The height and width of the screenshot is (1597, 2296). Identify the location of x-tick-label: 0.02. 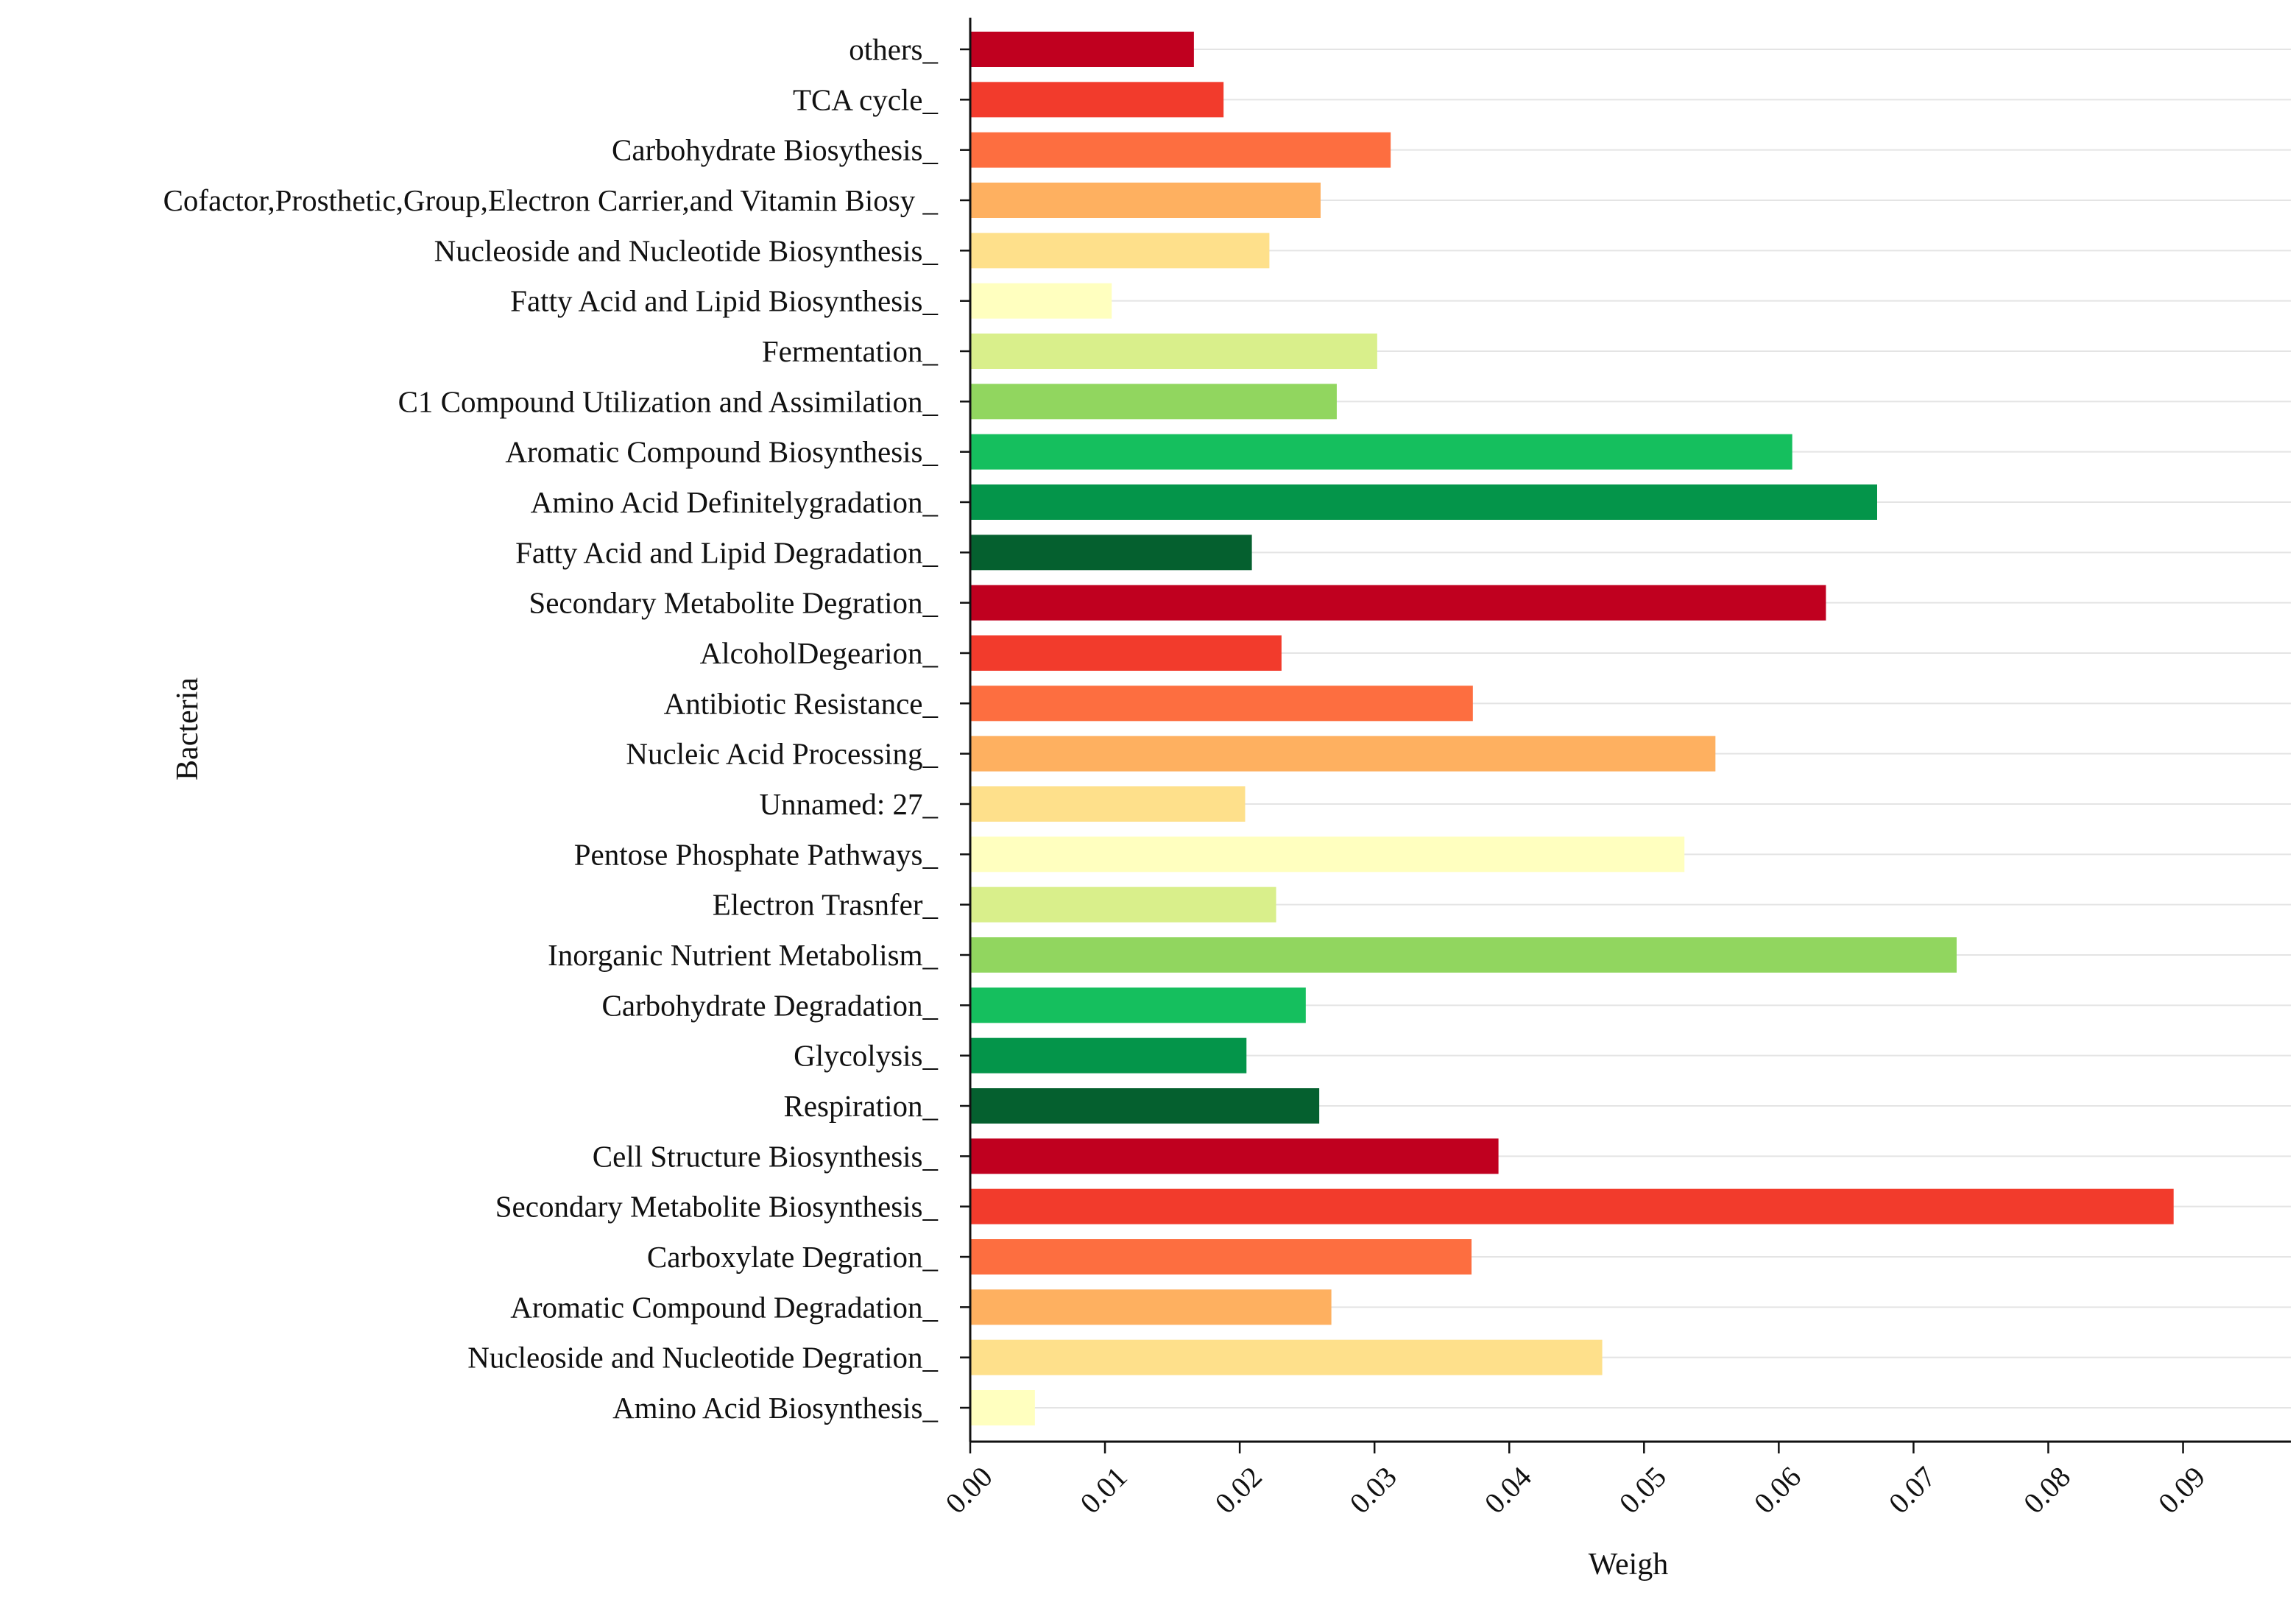
(1239, 1490).